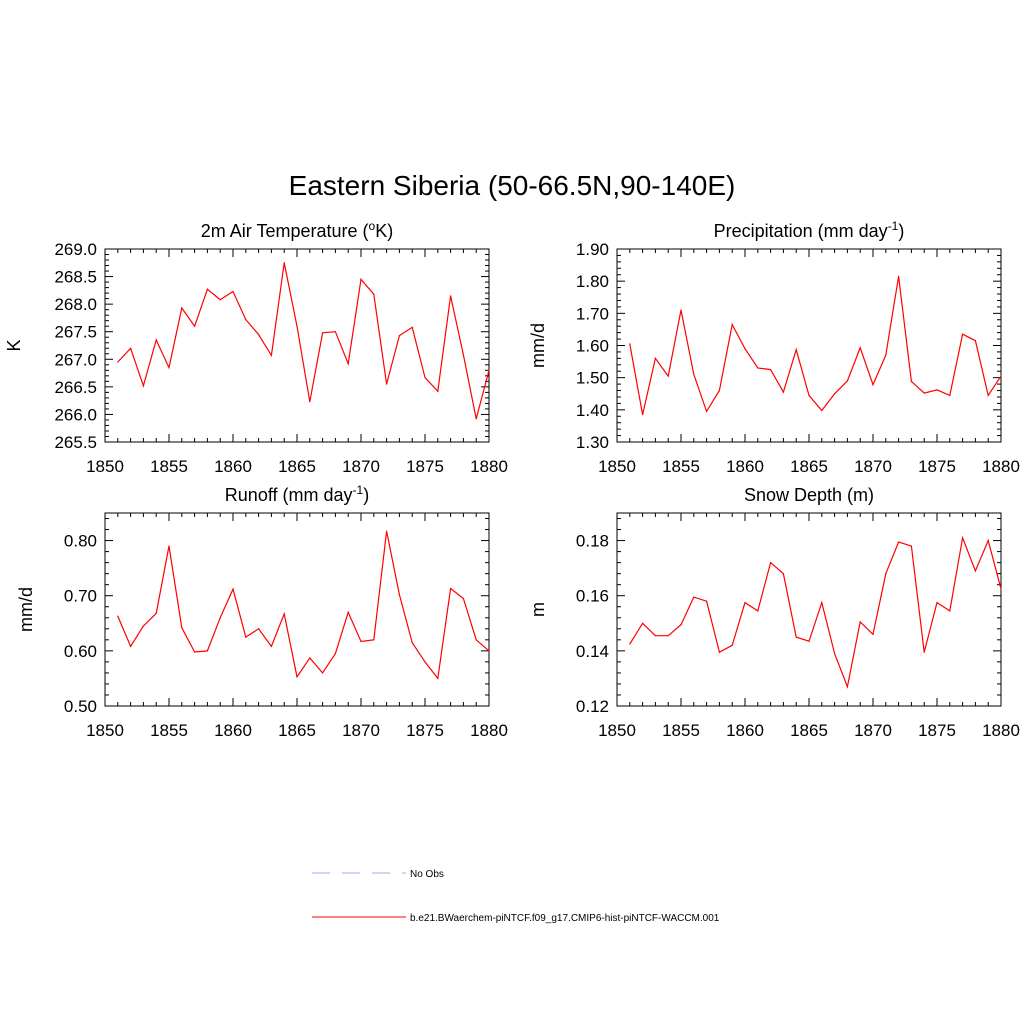 The image size is (1024, 1024). Describe the element at coordinates (489, 730) in the screenshot. I see `x-tick-label: 1880` at that location.